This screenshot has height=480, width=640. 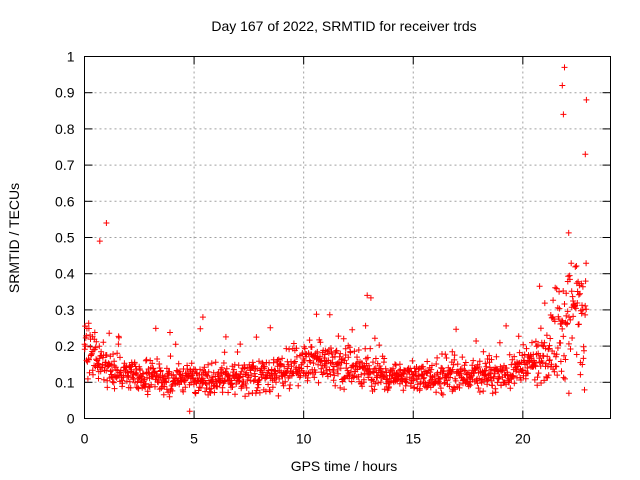 What do you see at coordinates (85, 439) in the screenshot?
I see `x-tick-label: 0` at bounding box center [85, 439].